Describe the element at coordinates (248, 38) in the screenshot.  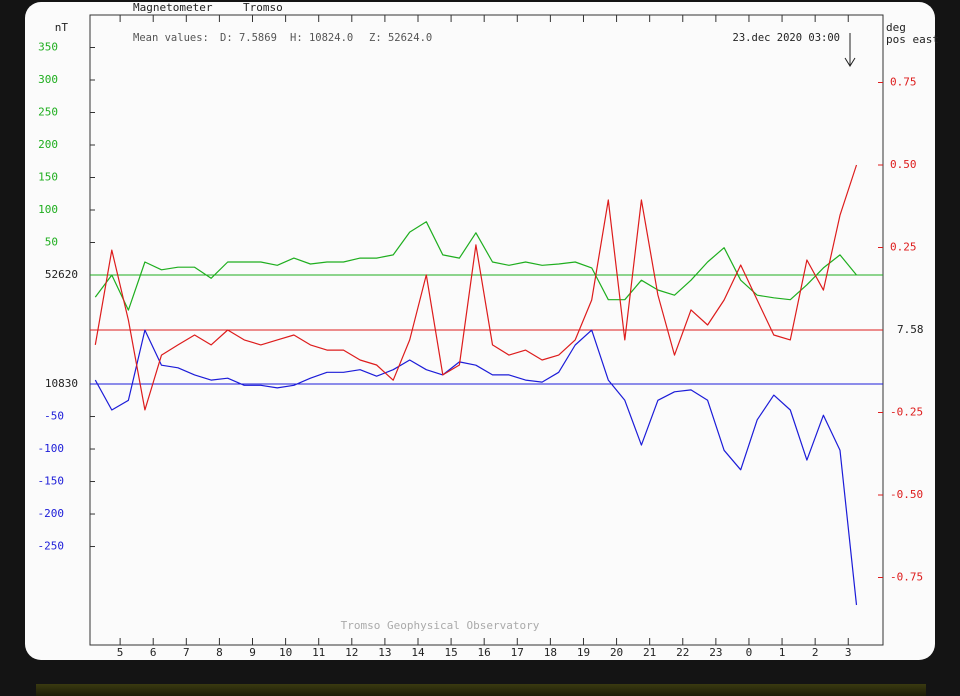
I see `mean-d: D: 7.5869` at that location.